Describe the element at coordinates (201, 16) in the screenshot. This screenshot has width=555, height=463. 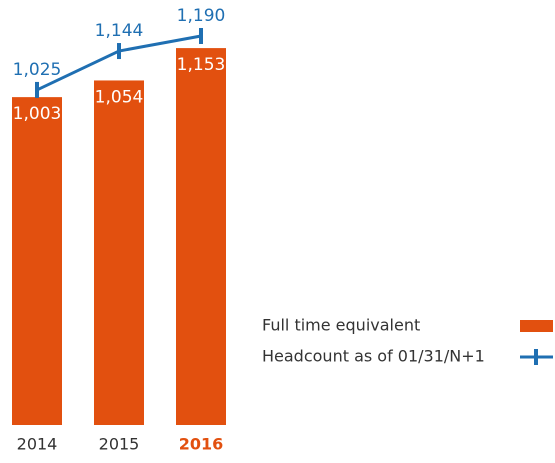
I see `line-value-label: 1,190` at that location.